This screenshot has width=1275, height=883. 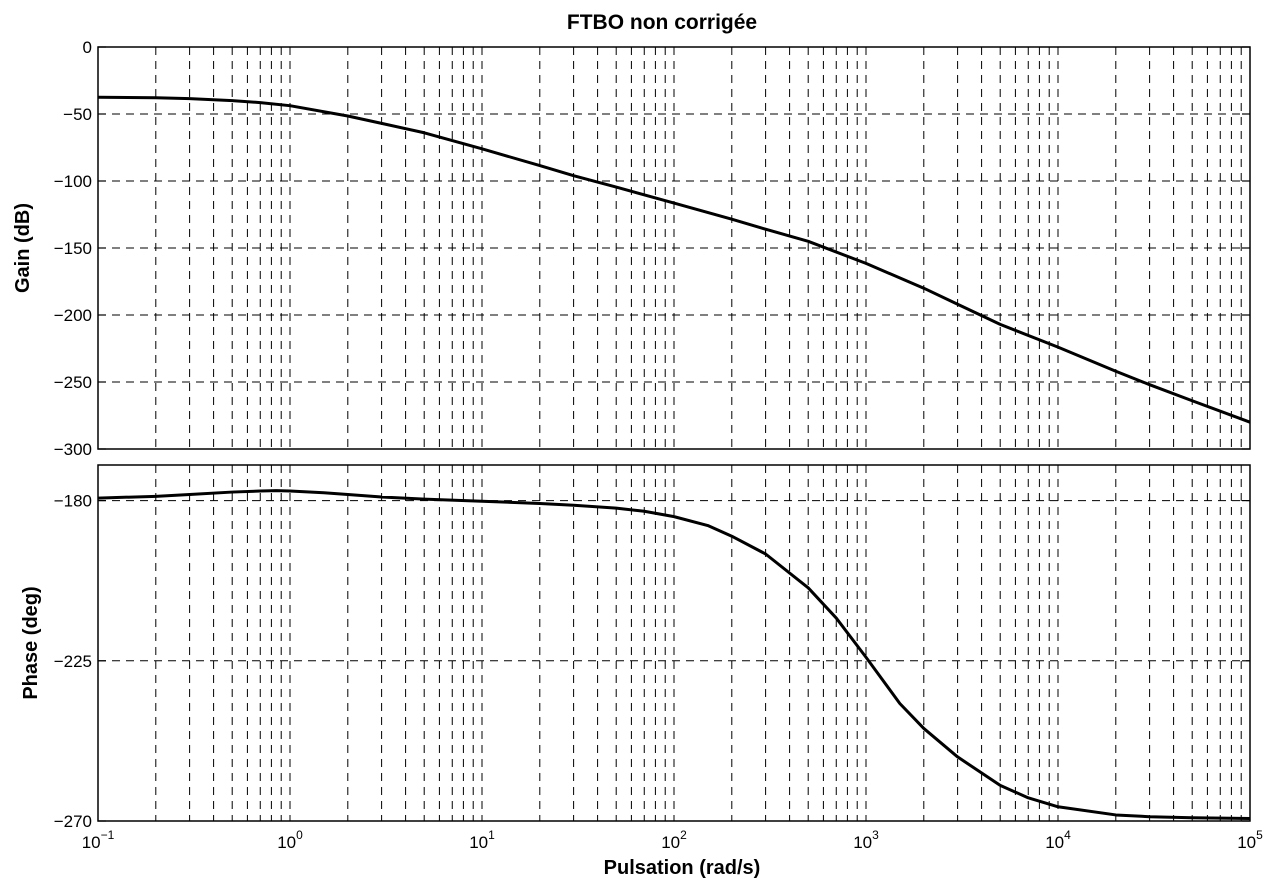 What do you see at coordinates (491, 835) in the screenshot?
I see `x-tick-exponent: 1` at bounding box center [491, 835].